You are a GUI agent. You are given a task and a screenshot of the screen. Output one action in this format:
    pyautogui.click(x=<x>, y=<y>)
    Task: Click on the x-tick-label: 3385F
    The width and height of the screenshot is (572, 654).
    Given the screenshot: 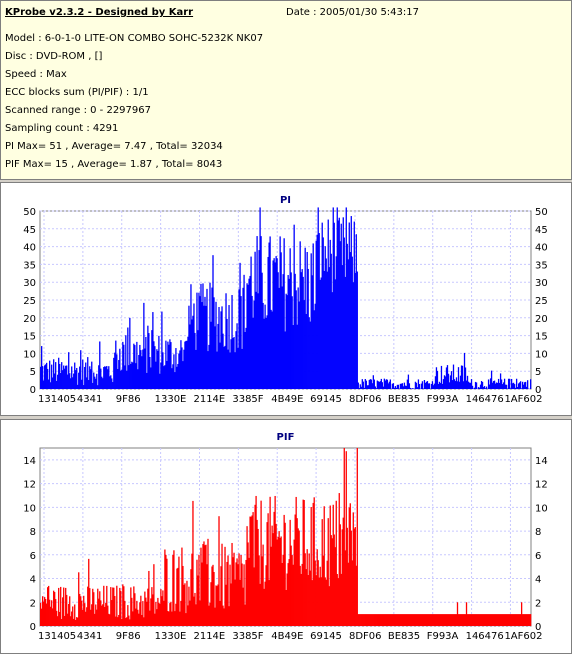 What is the action you would take?
    pyautogui.click(x=247, y=636)
    